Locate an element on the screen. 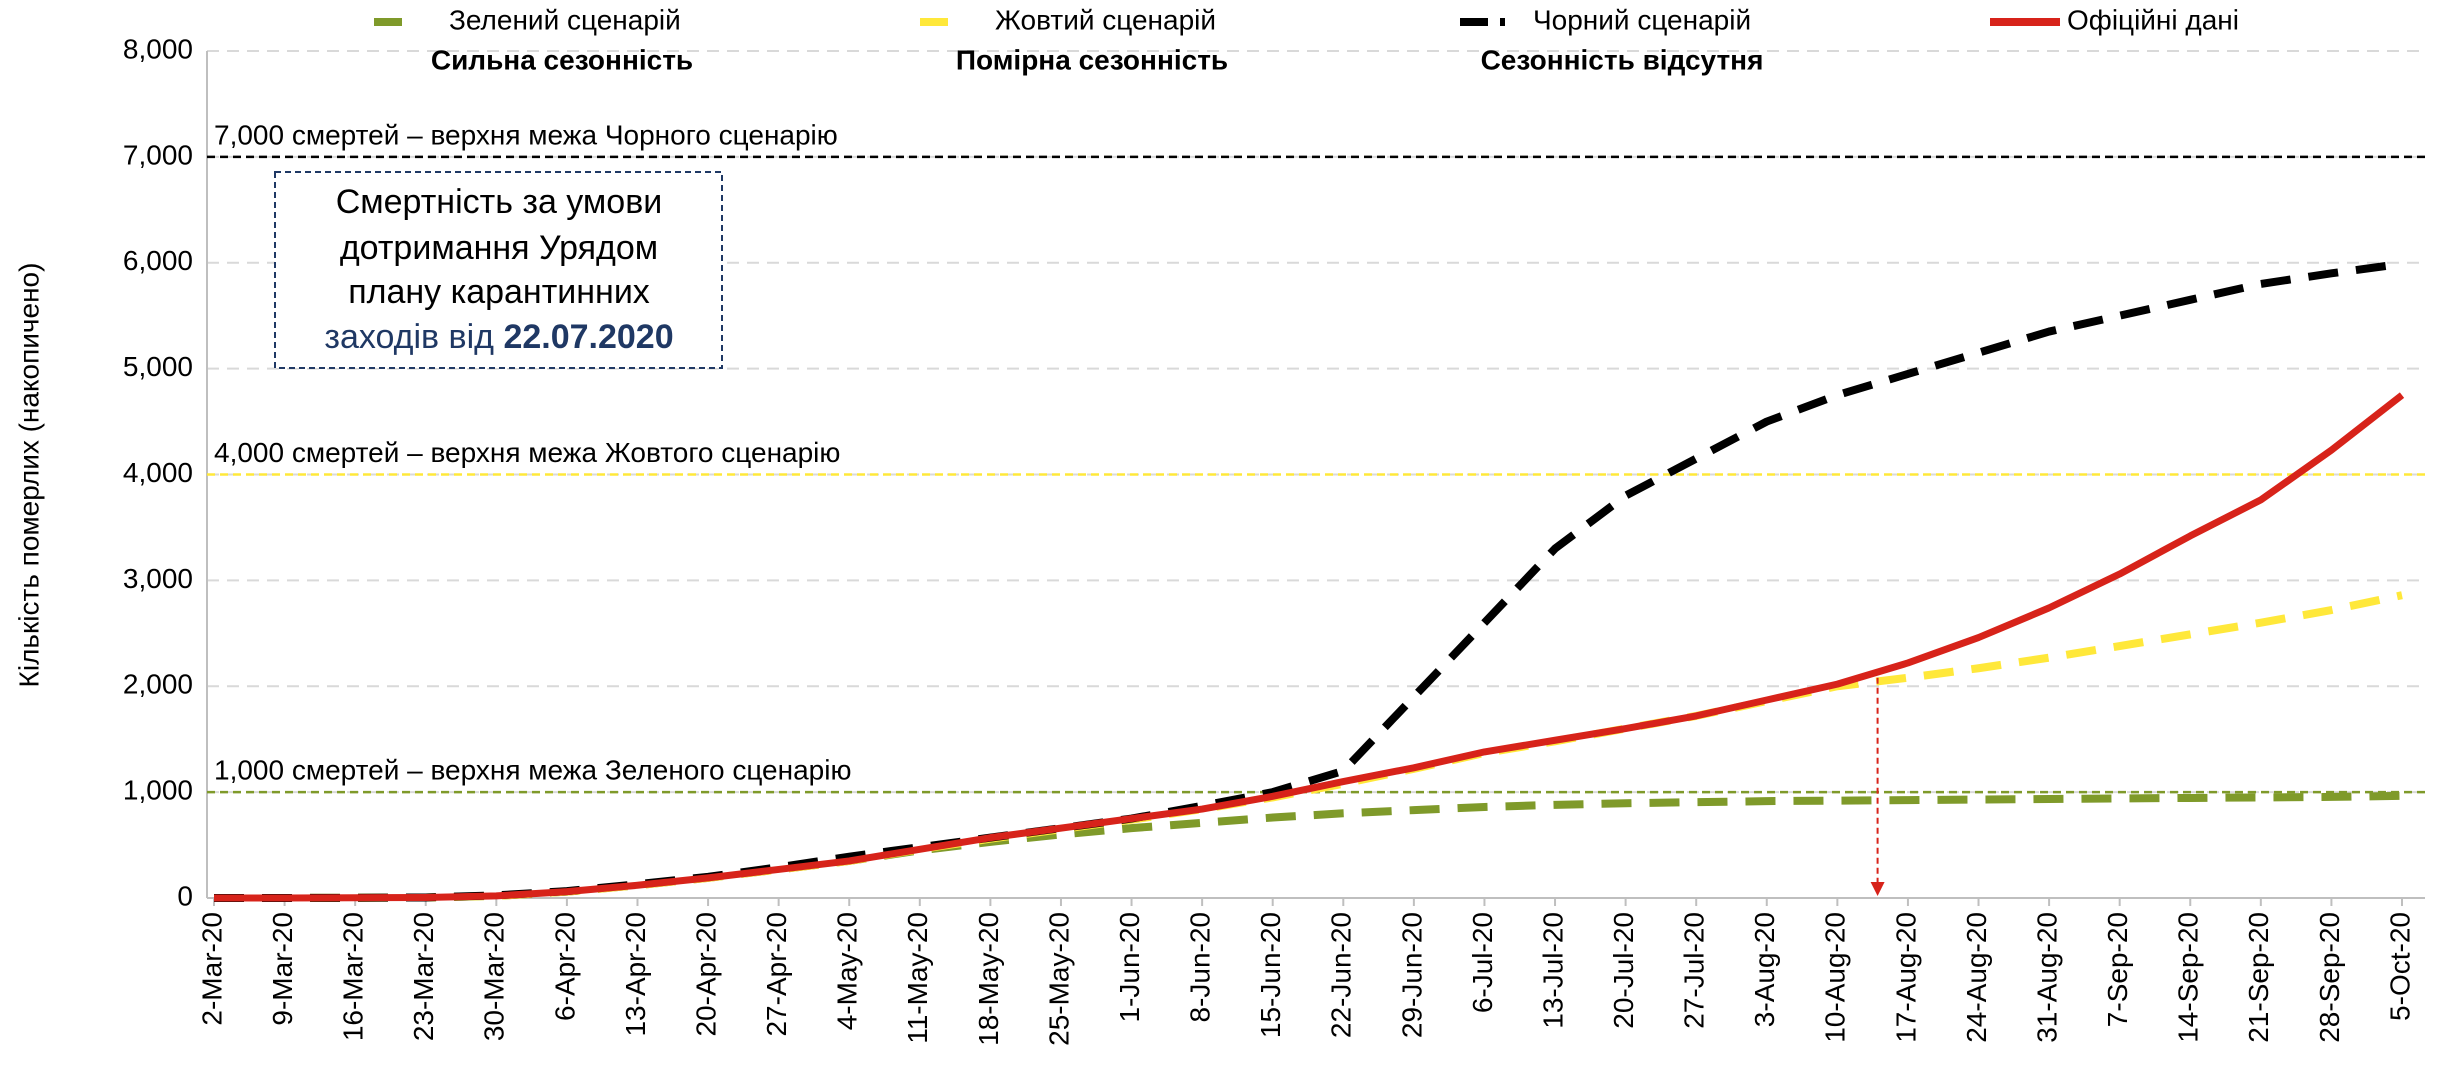  annotation-box is located at coordinates (498, 270).